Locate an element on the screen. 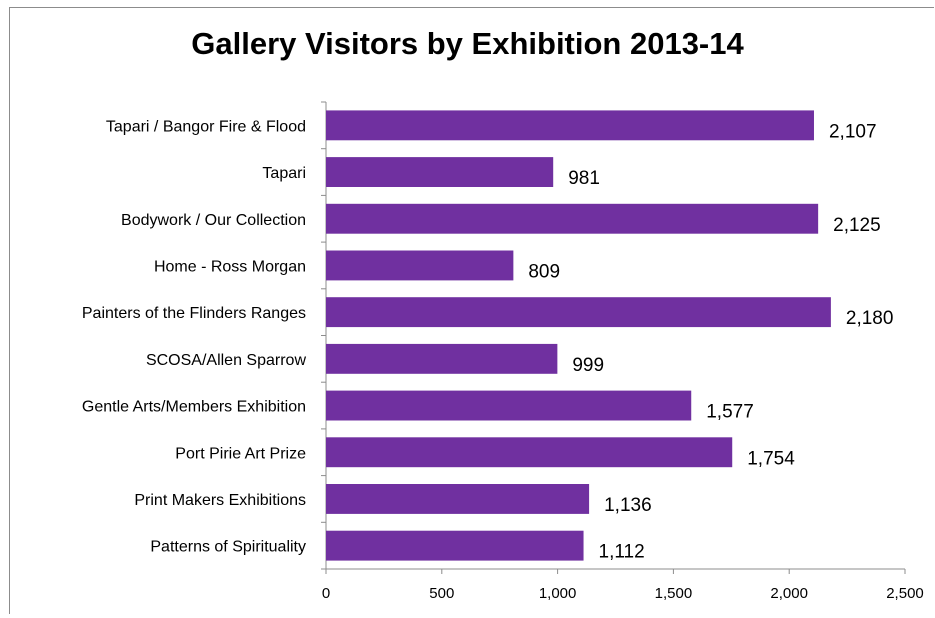 This screenshot has height=618, width=935. category-label: Print Makers Exhibitions is located at coordinates (220, 500).